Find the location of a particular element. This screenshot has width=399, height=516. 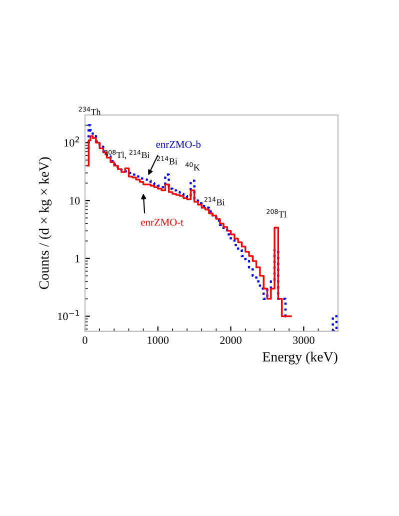

y-tick-label: 10$^{2}$ is located at coordinates (71, 141).